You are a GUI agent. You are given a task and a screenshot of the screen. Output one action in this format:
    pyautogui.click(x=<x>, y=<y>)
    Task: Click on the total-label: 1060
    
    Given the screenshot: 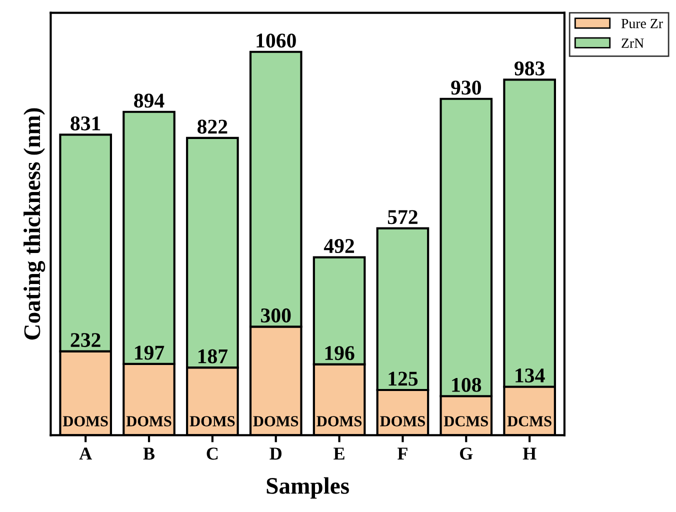 What is the action you would take?
    pyautogui.click(x=276, y=41)
    